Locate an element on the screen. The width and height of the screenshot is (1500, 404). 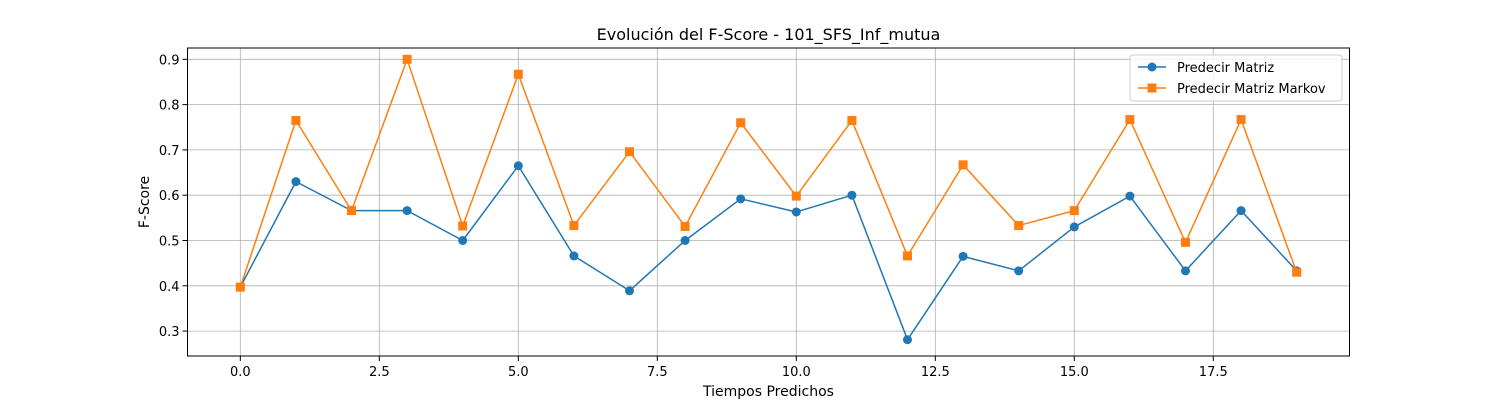
x-tick-label: 5.0 is located at coordinates (518, 372).